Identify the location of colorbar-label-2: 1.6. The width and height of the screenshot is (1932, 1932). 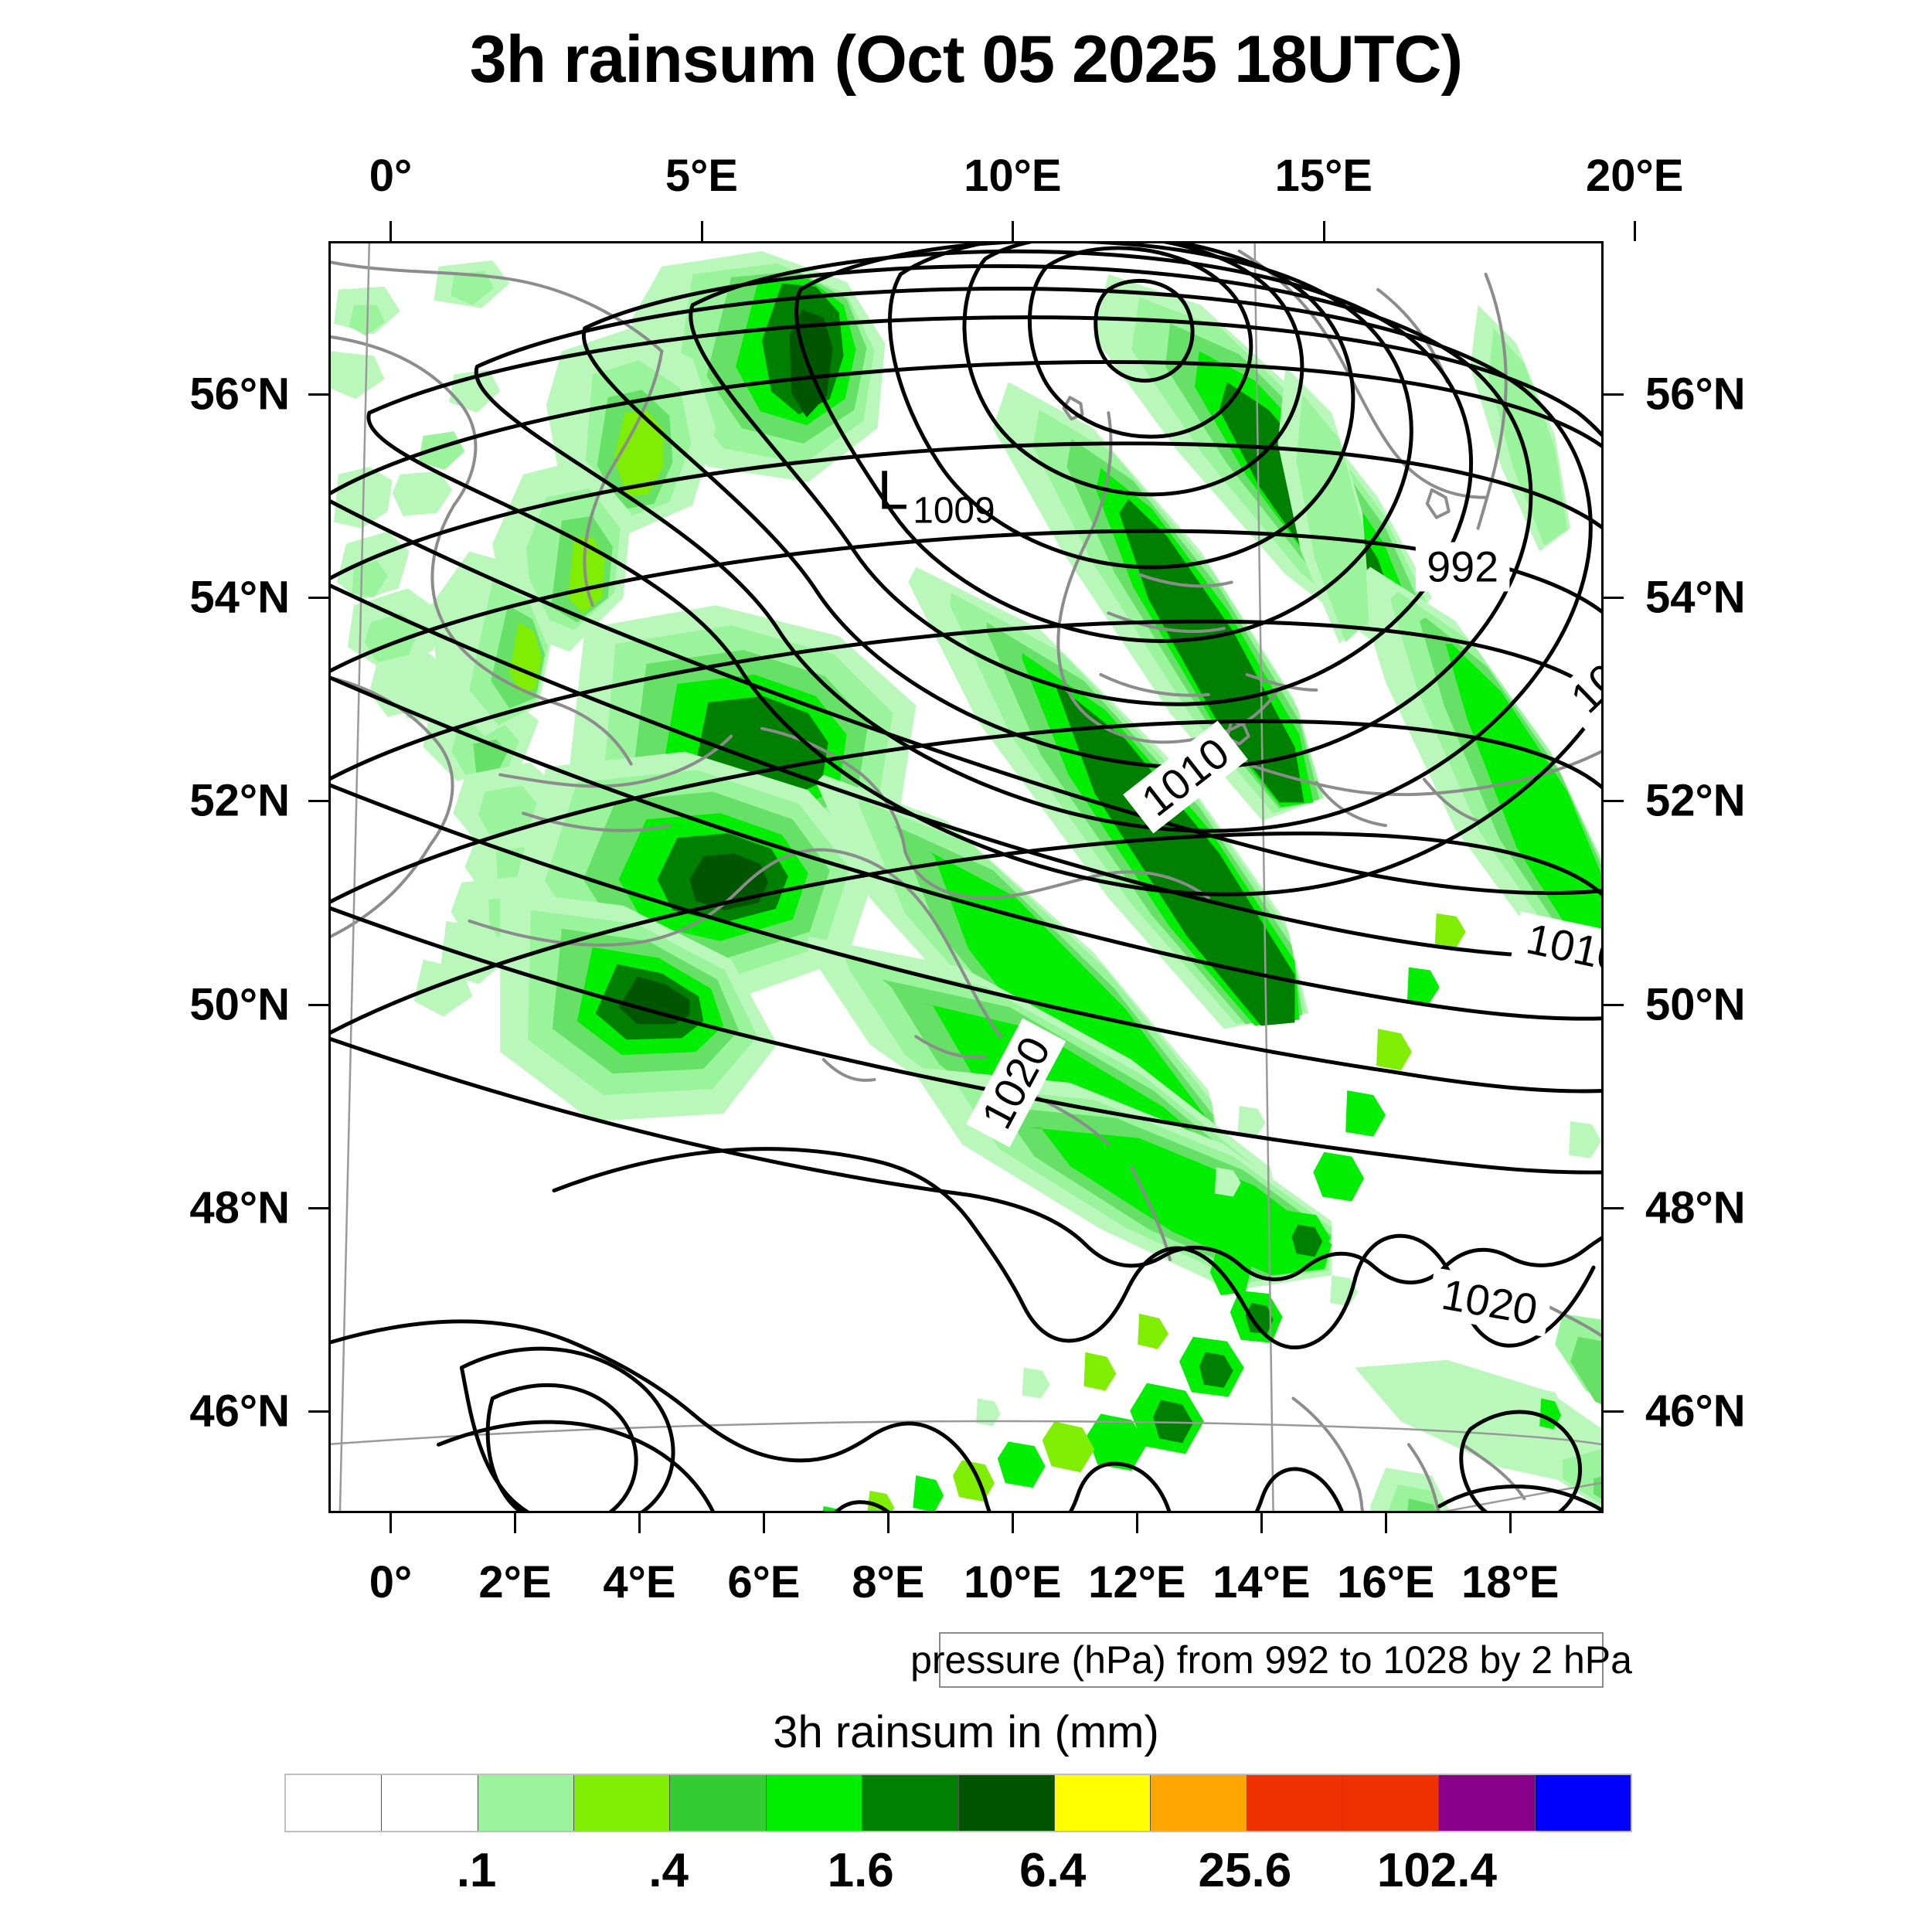
(861, 1870).